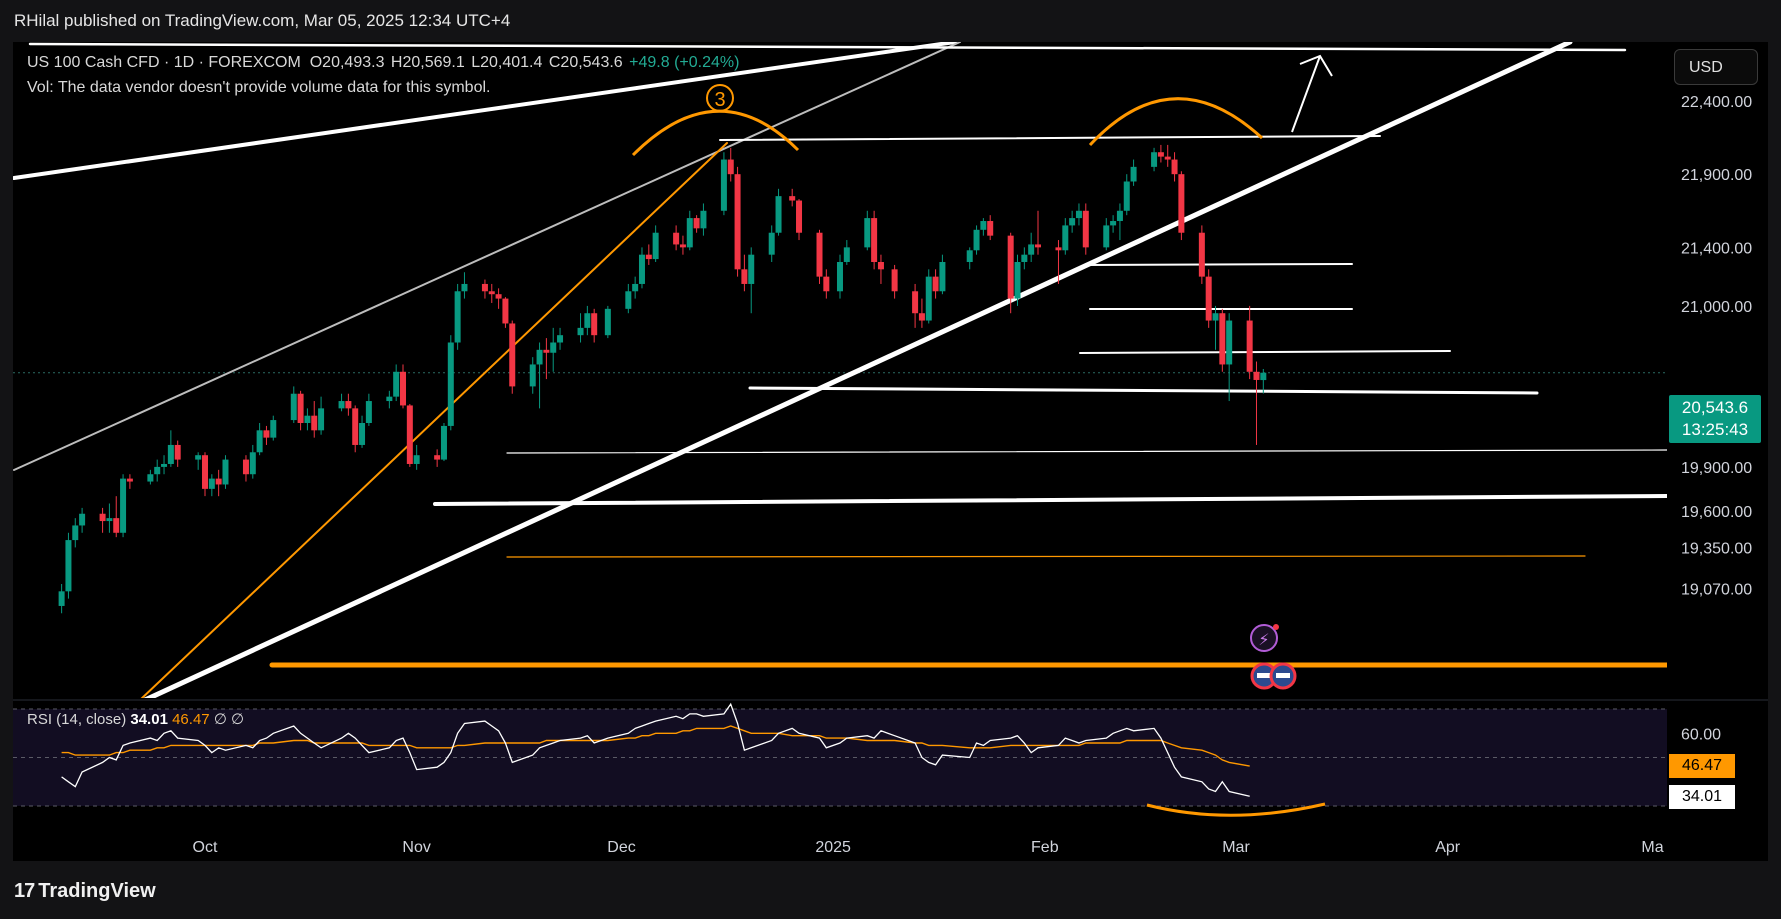 The width and height of the screenshot is (1781, 919). Describe the element at coordinates (164, 62) in the screenshot. I see `symbol-name: US 100 Cash CFD · 1D · FOREXCOM` at that location.